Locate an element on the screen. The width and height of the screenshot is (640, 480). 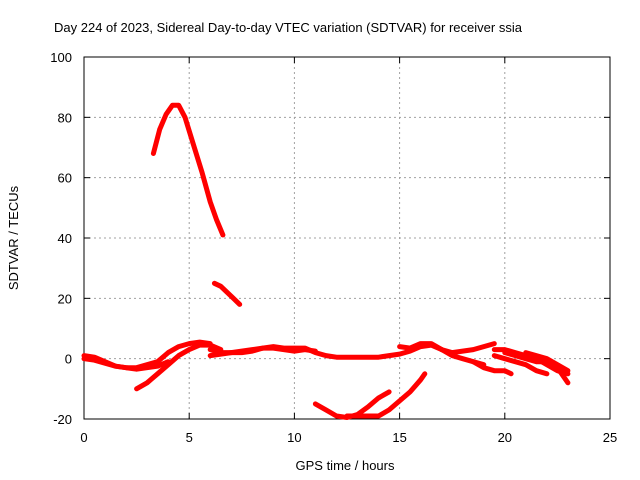
y-tick-label: 80 is located at coordinates (65, 117).